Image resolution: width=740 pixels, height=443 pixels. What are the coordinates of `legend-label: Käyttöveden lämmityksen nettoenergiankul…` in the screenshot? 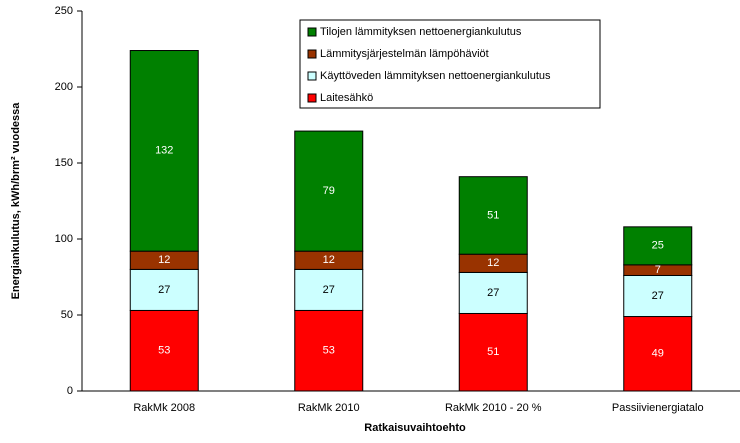 It's located at (435, 76).